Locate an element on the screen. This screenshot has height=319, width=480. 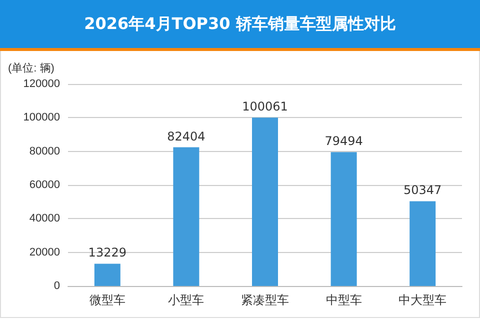
y-tick-label: 100000 is located at coordinates (41, 118).